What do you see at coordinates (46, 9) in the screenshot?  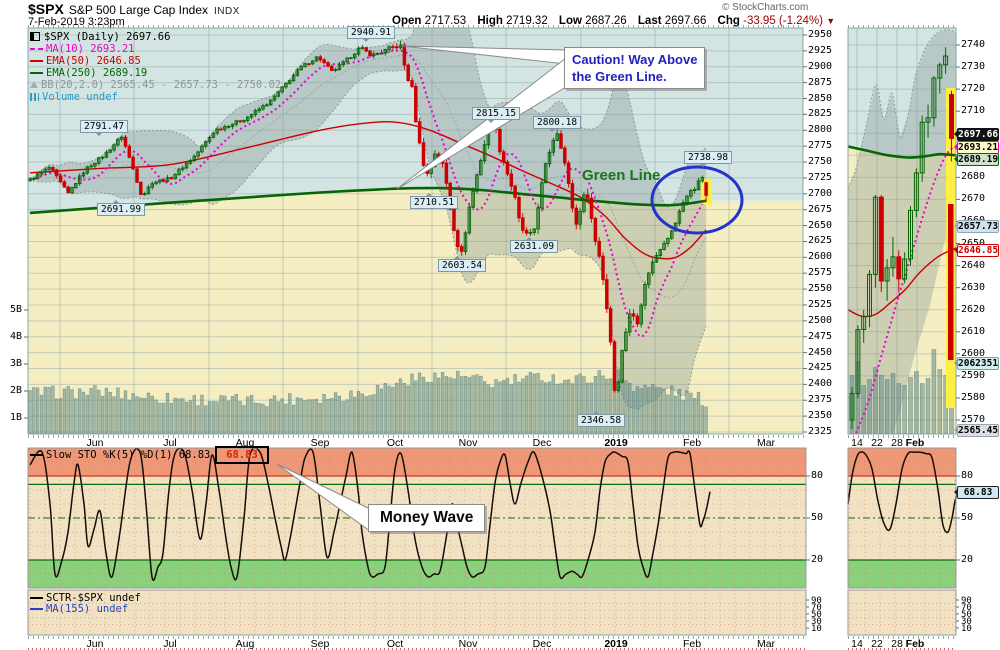 I see `symbol: $SPX` at bounding box center [46, 9].